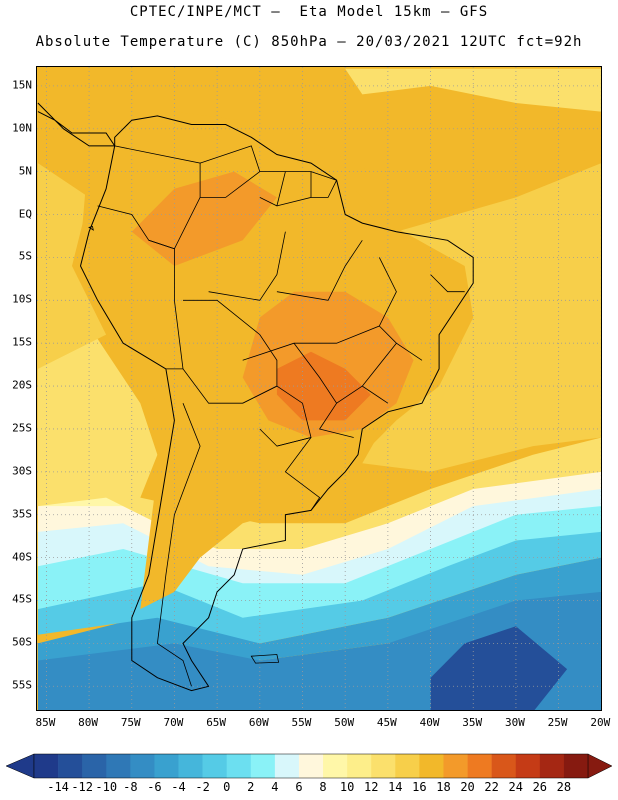 The width and height of the screenshot is (618, 800). Describe the element at coordinates (309, 12) in the screenshot. I see `chart-title-line-1: CPTEC/INPE/MCT – Eta Model 15km – GFS` at that location.